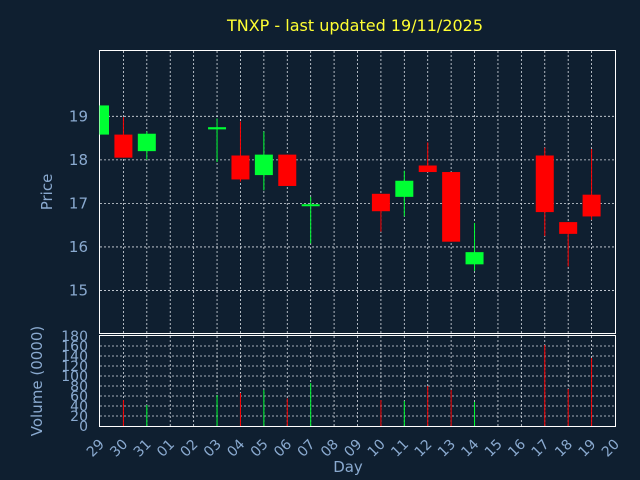 This screenshot has width=640, height=480. What do you see at coordinates (79, 387) in the screenshot?
I see `volume-tick-label: 80` at bounding box center [79, 387].